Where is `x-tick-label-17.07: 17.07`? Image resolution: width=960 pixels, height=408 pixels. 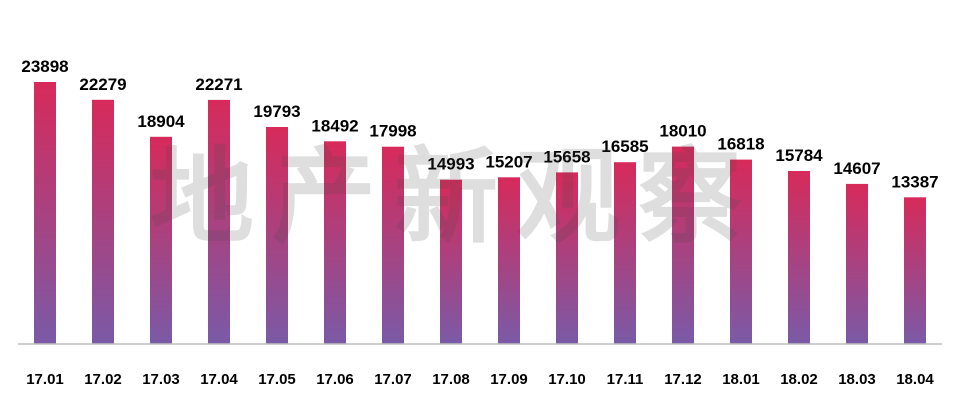
x-tick-label-17.07: 17.07 is located at coordinates (393, 379).